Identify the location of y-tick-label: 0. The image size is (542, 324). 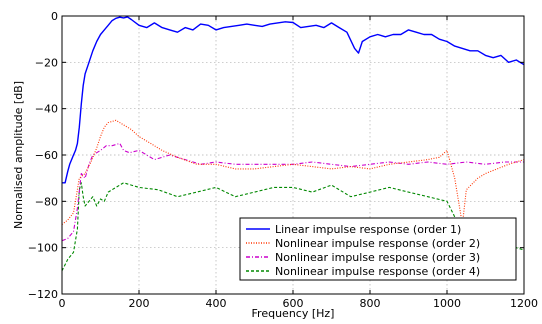
(54, 16).